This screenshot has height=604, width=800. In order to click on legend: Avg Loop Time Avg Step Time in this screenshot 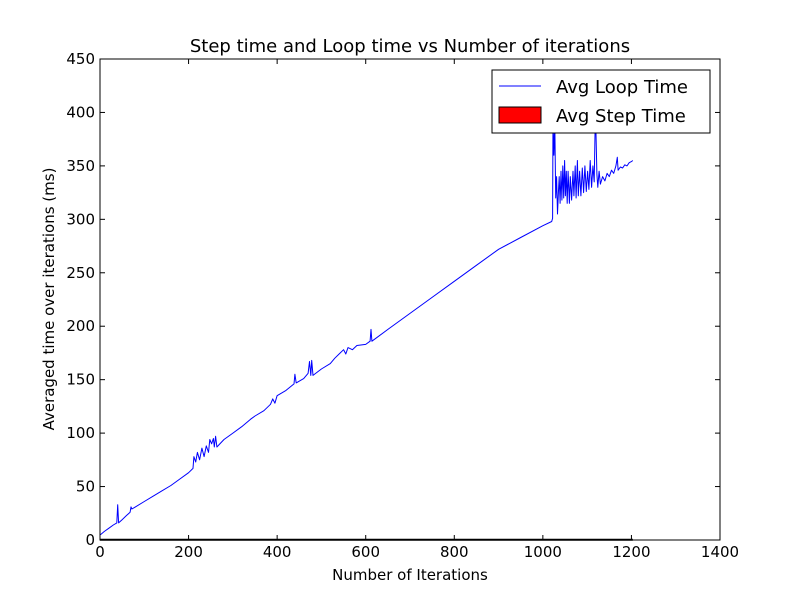, I will do `click(601, 101)`.